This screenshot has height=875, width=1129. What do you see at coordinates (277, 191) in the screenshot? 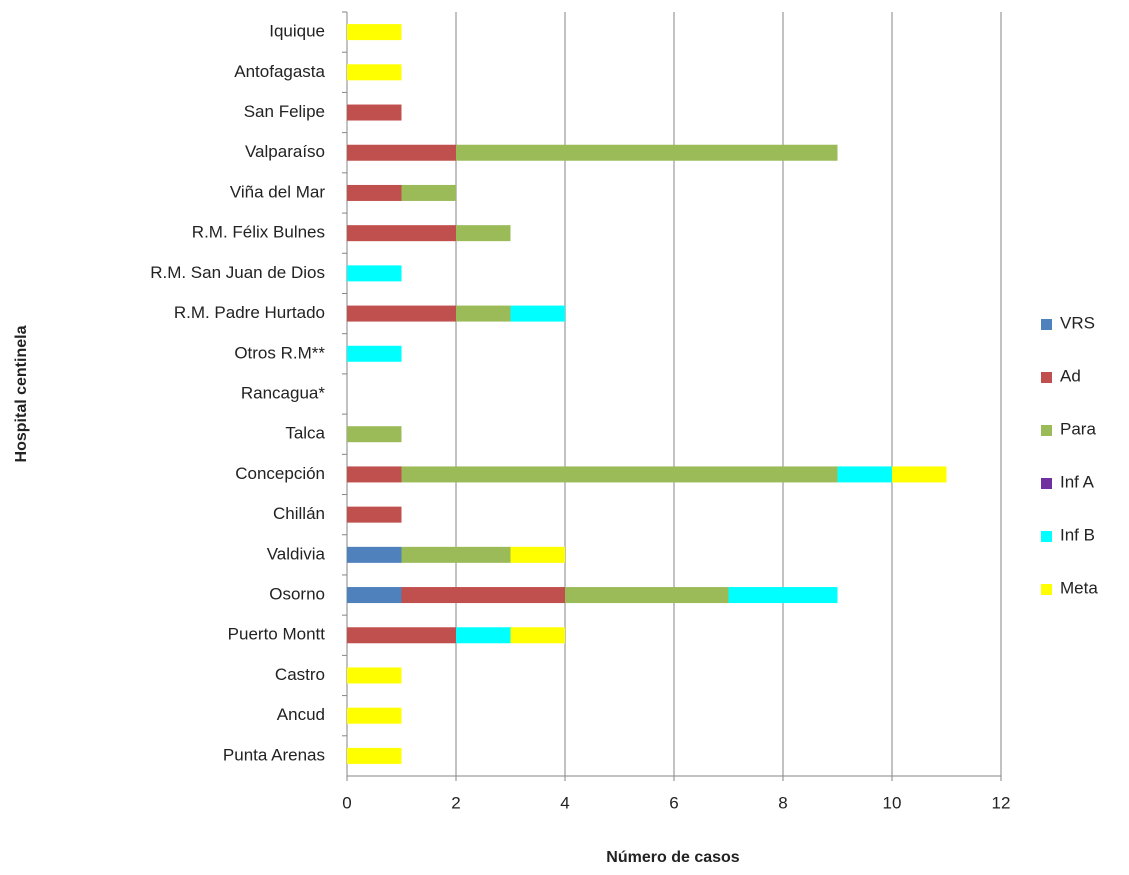
I see `y-tick-label: Viña del Mar` at bounding box center [277, 191].